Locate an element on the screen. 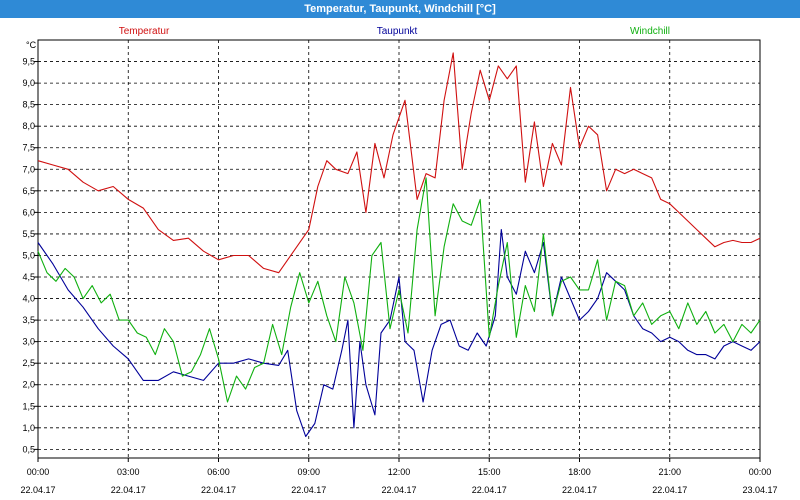  y-tick-label: 9,0 is located at coordinates (28, 83).